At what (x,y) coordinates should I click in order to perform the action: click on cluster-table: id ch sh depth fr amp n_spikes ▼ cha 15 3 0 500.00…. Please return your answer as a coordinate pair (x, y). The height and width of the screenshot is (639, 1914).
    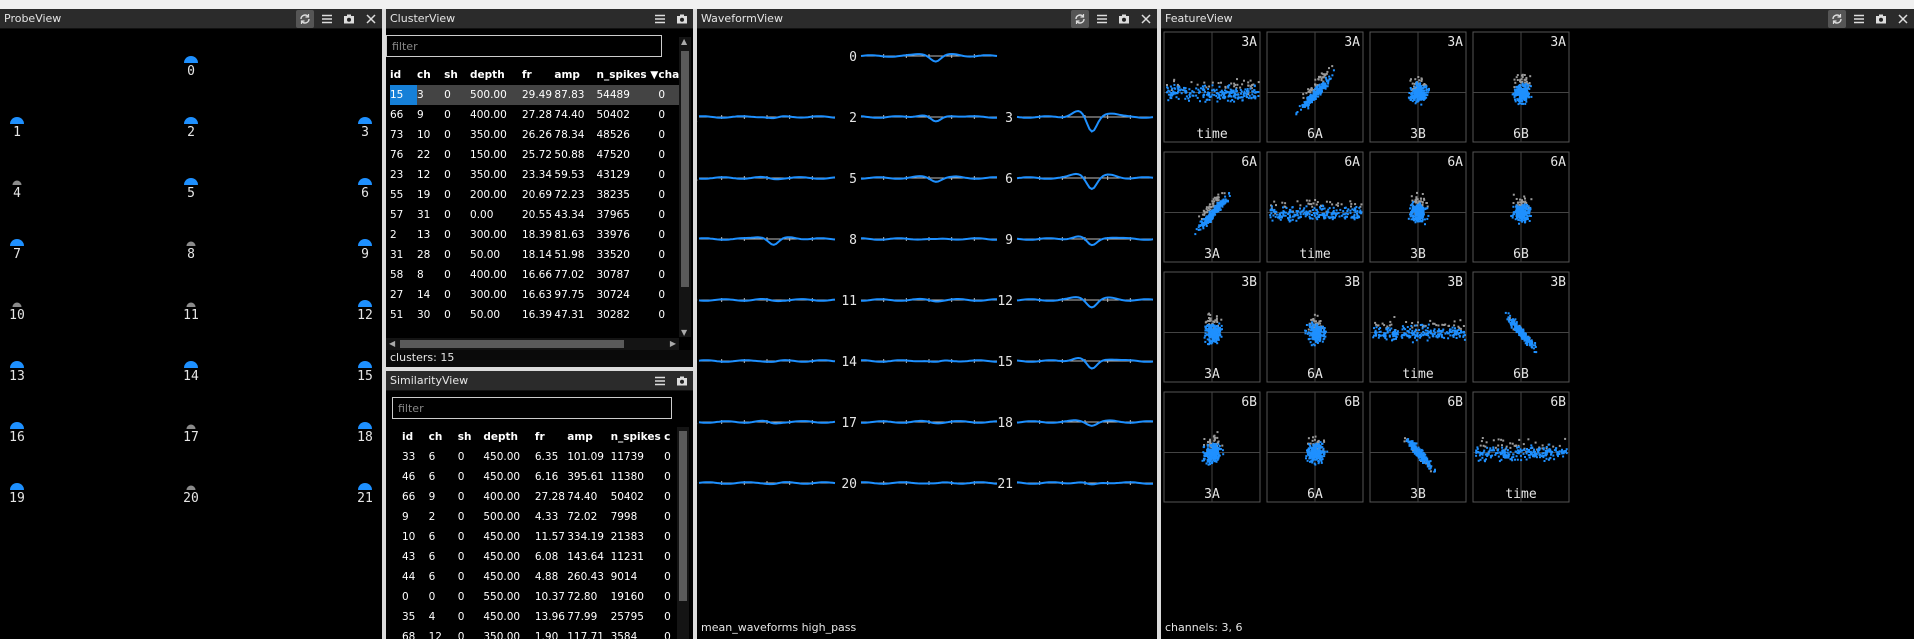
    Looking at the image, I should click on (535, 195).